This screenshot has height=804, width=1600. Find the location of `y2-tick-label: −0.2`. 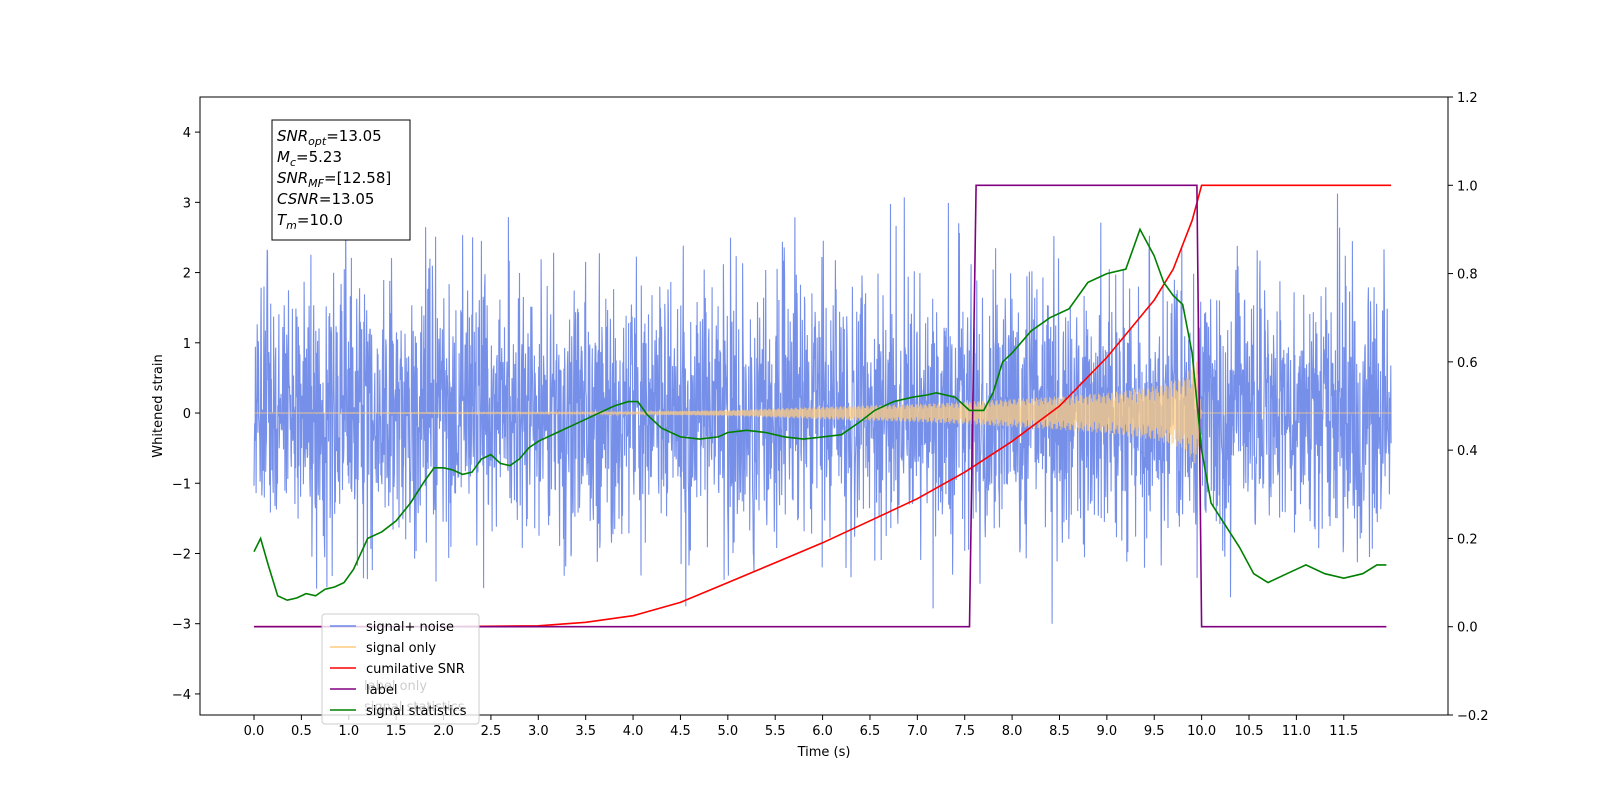

y2-tick-label: −0.2 is located at coordinates (1473, 716).